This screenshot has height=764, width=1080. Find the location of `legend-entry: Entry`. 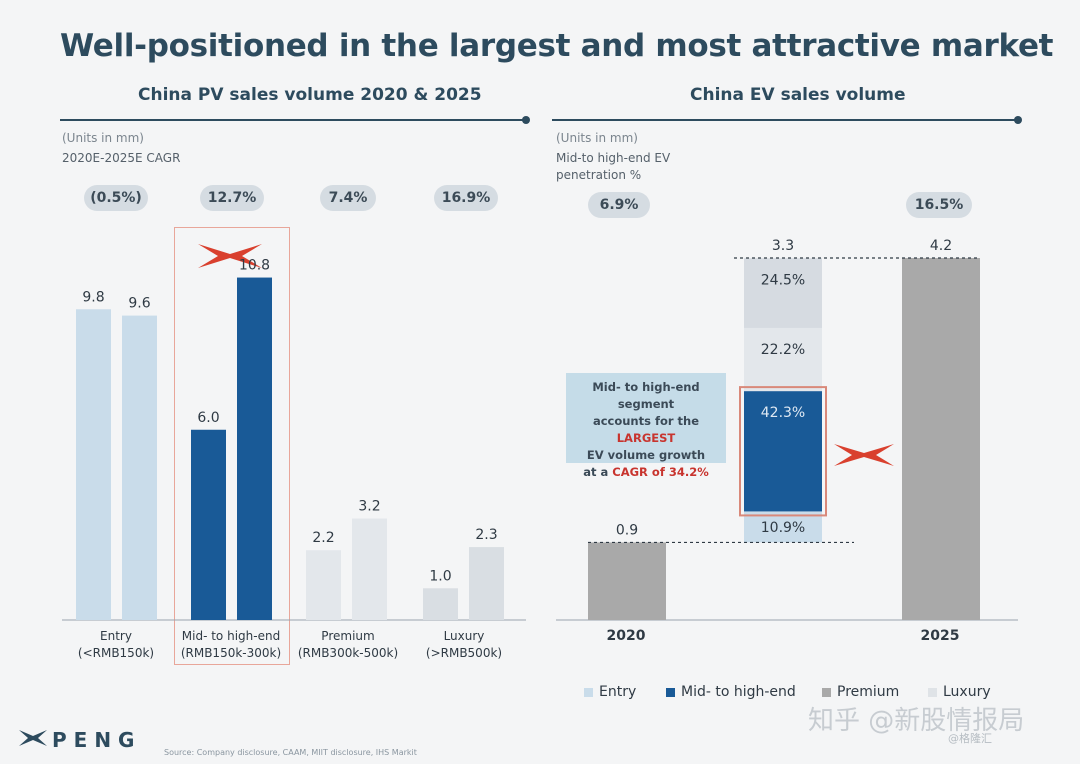

legend-entry: Entry is located at coordinates (610, 692).